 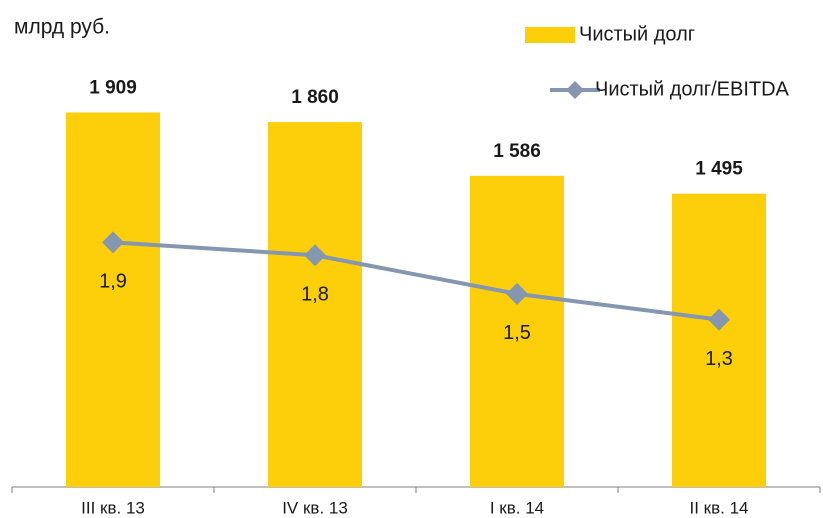 I want to click on legend-label: Чистый долг, so click(x=637, y=34).